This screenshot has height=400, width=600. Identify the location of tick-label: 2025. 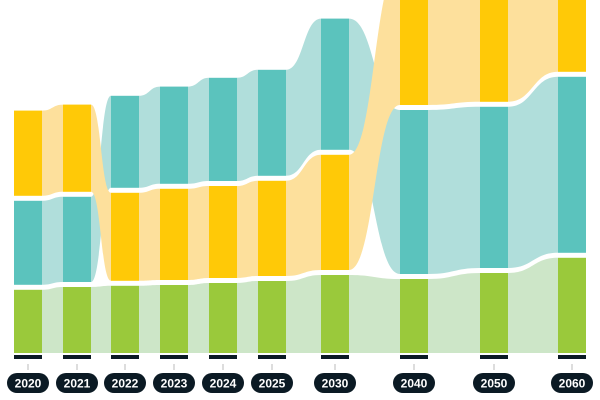
(272, 384).